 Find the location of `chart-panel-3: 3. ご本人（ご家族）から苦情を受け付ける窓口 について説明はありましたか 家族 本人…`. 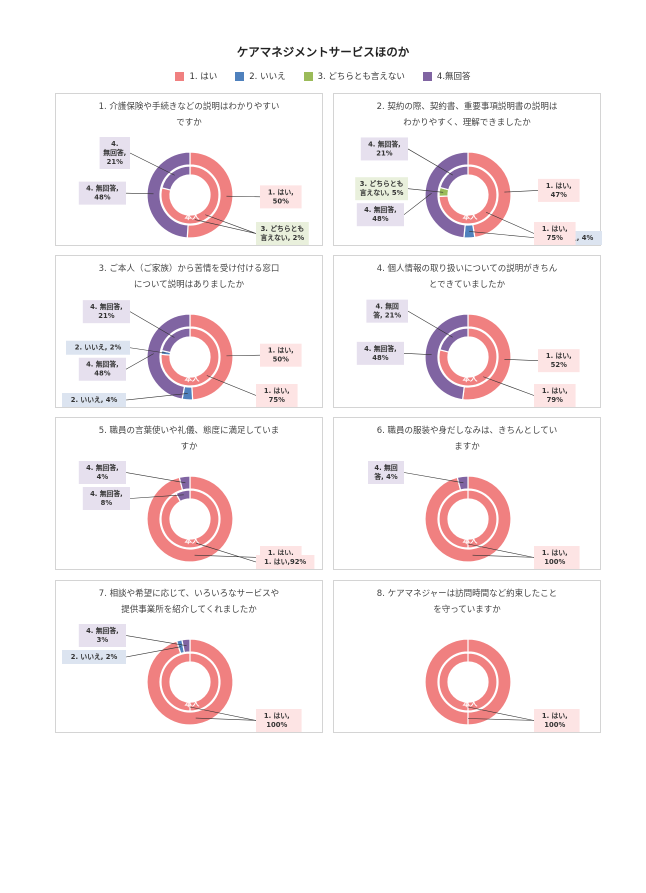

chart-panel-3: 3. ご本人（ご家族）から苦情を受け付ける窓口 について説明はありましたか 家族 本人… is located at coordinates (189, 331).